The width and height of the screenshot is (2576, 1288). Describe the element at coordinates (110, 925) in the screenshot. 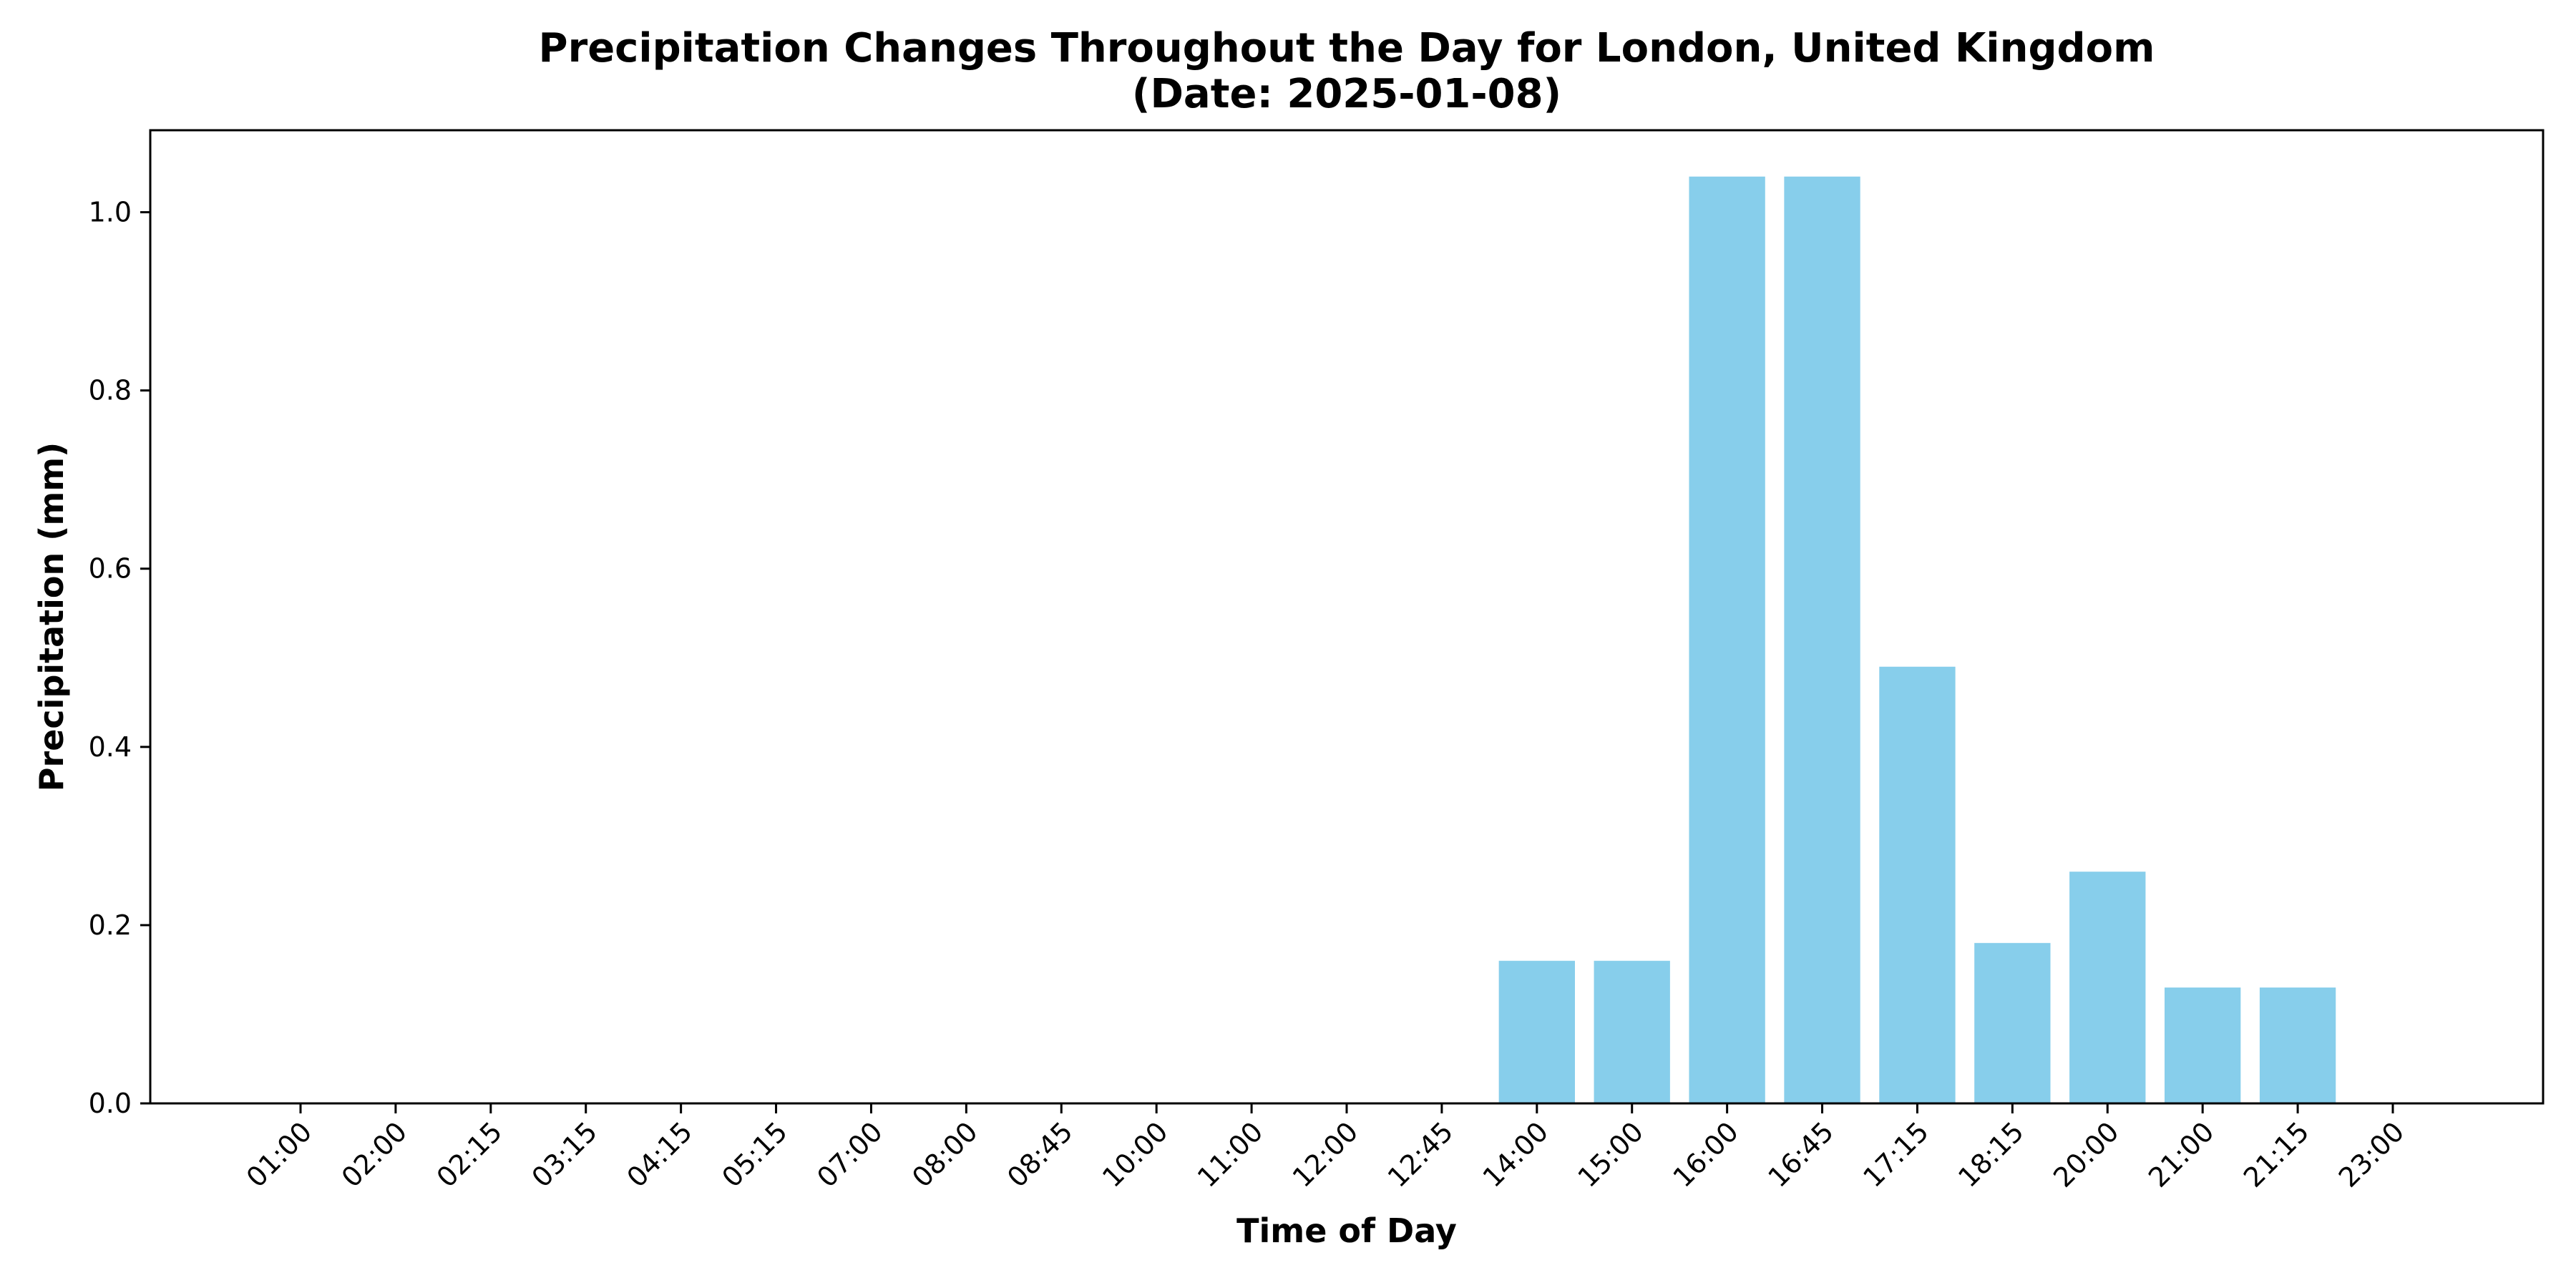

I see `y-tick-label: 0.2` at that location.